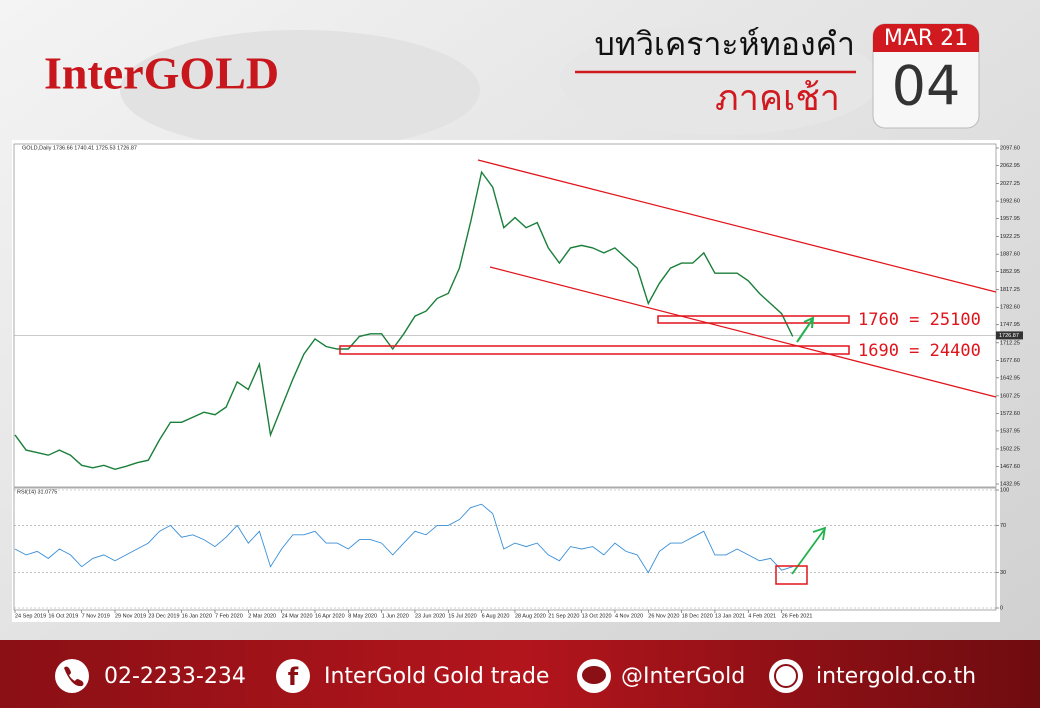  I want to click on x-tick-label: 16 Apr 2020, so click(330, 616).